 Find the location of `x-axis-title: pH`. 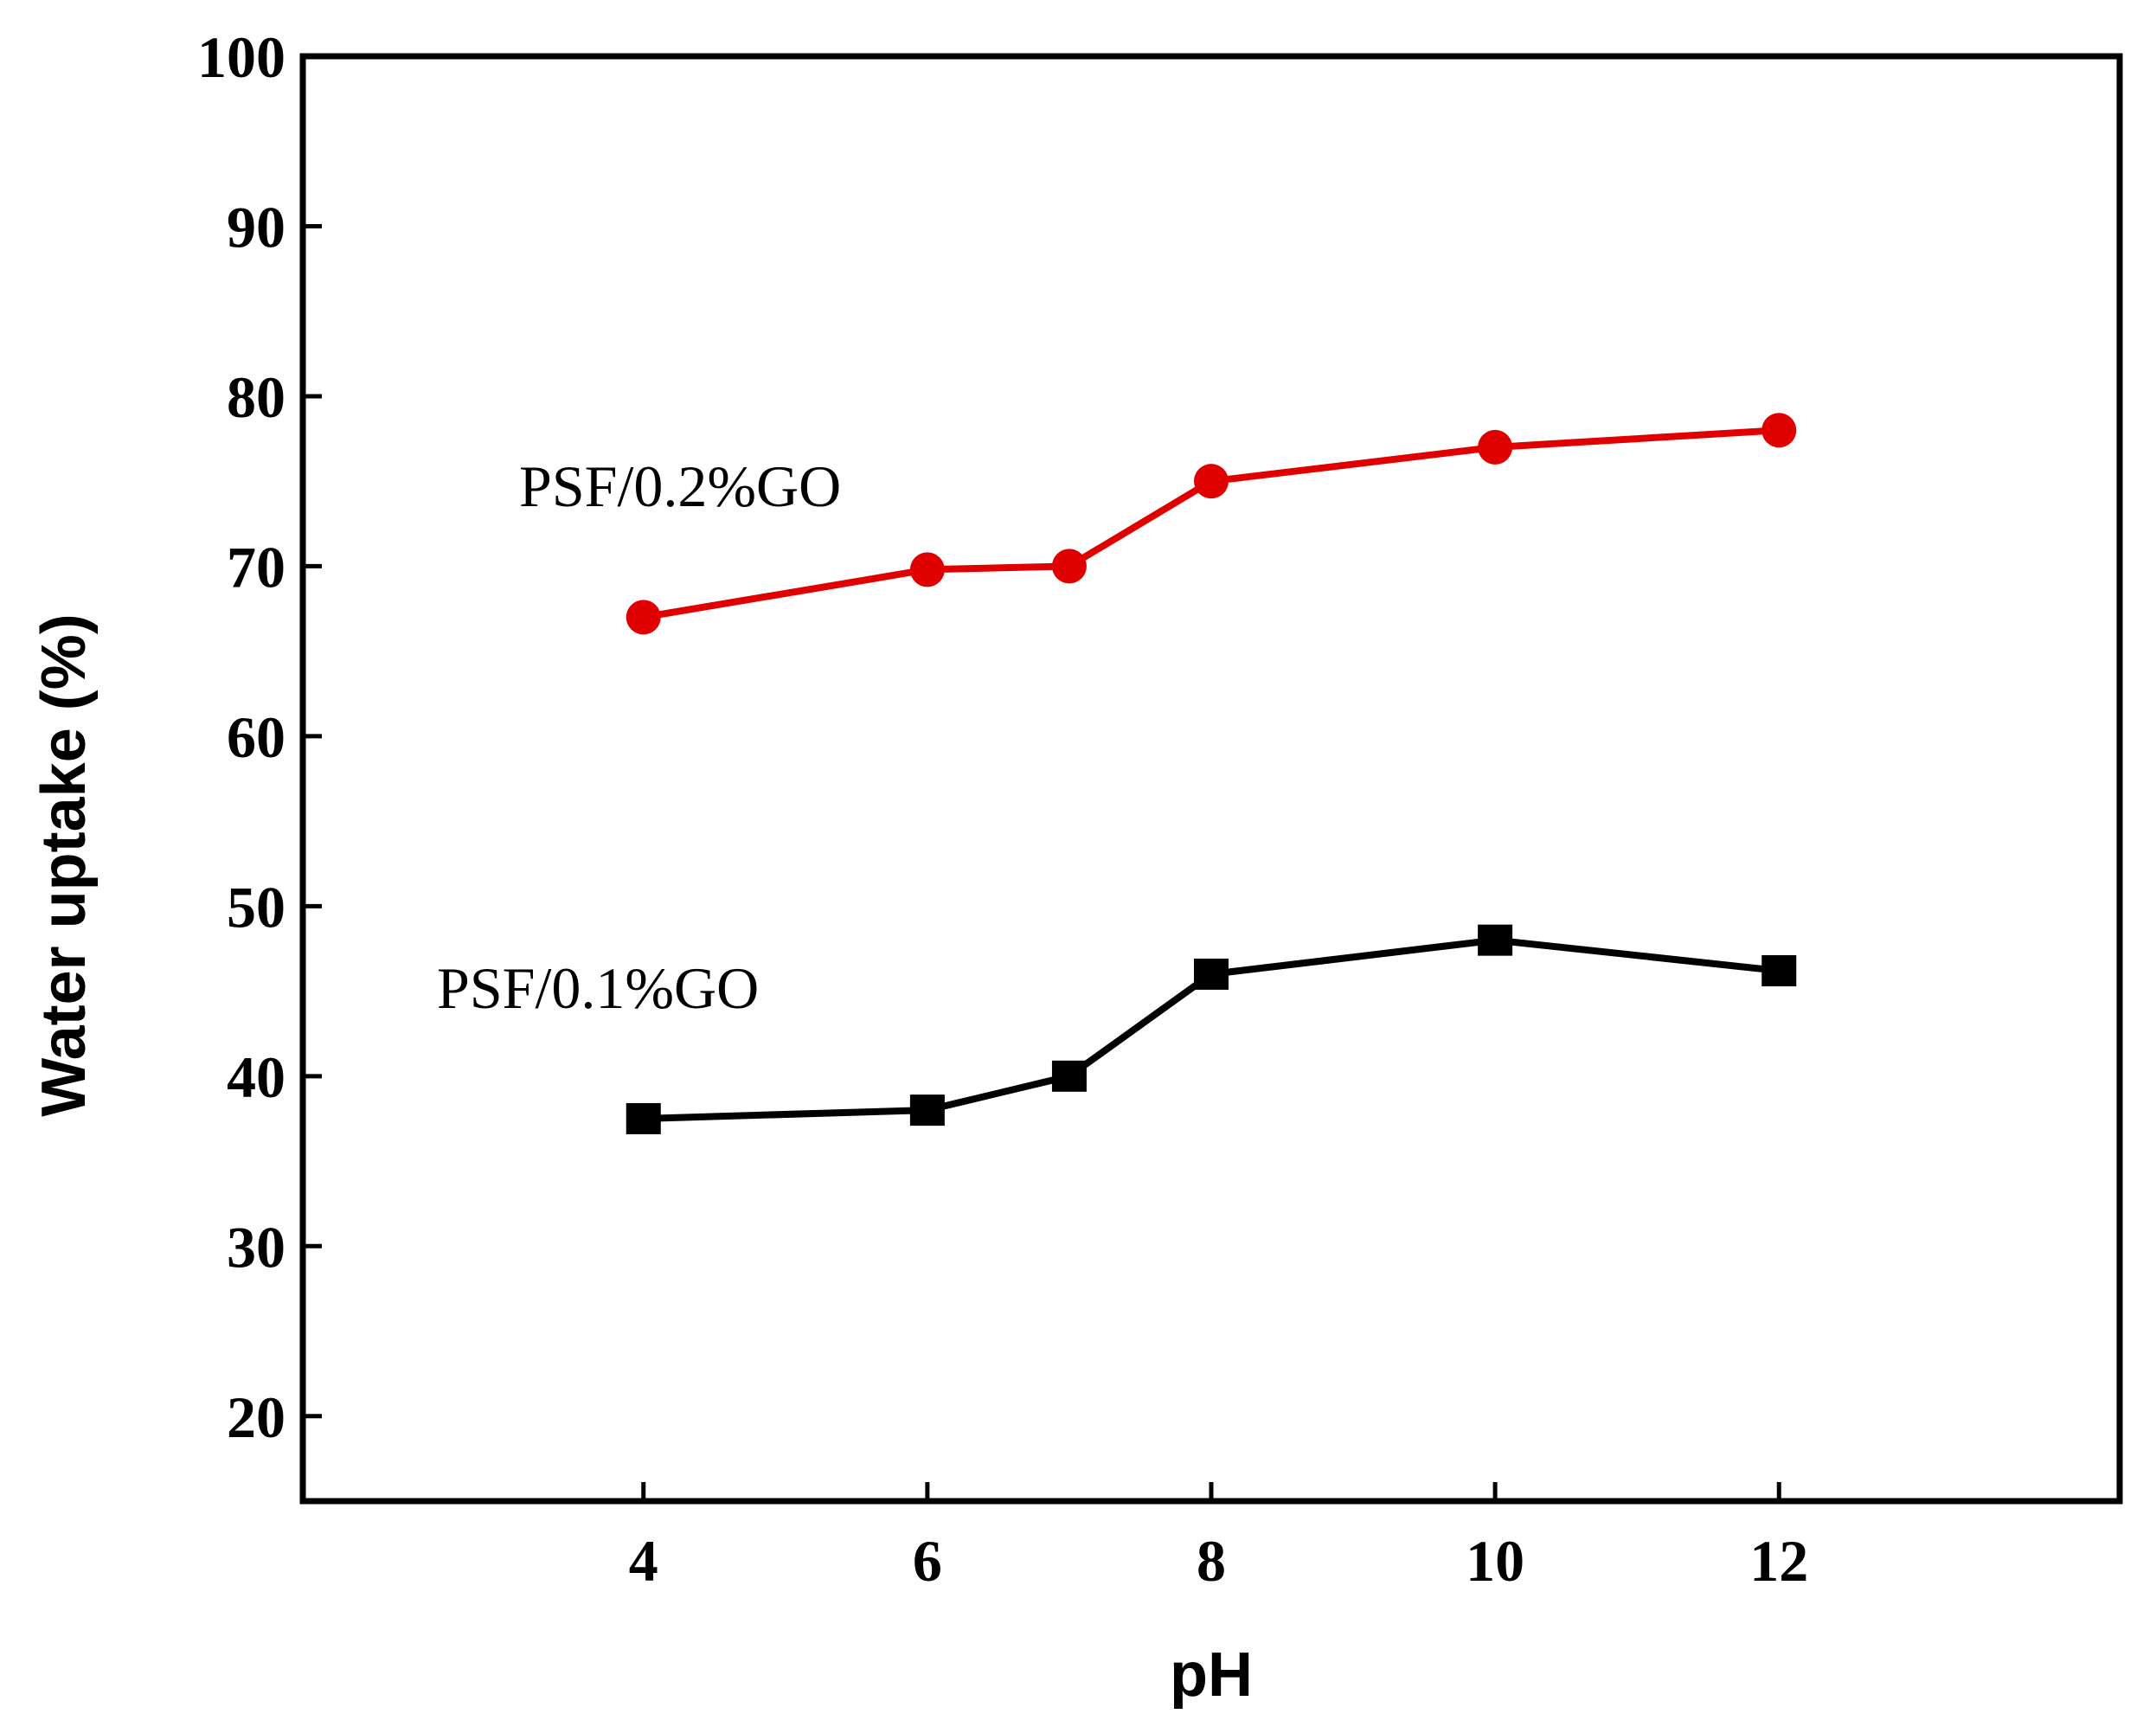

x-axis-title: pH is located at coordinates (1211, 1675).